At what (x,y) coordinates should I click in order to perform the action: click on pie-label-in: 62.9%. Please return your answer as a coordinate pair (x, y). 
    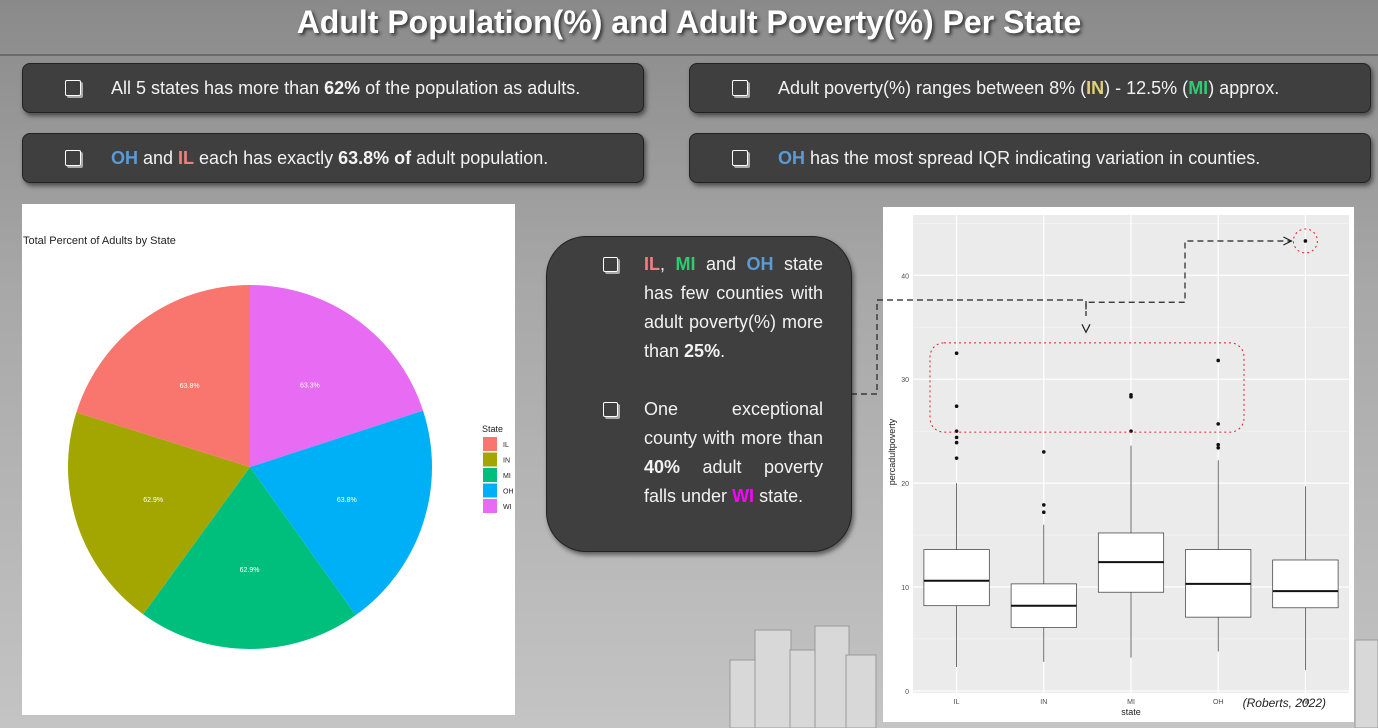
    Looking at the image, I should click on (153, 500).